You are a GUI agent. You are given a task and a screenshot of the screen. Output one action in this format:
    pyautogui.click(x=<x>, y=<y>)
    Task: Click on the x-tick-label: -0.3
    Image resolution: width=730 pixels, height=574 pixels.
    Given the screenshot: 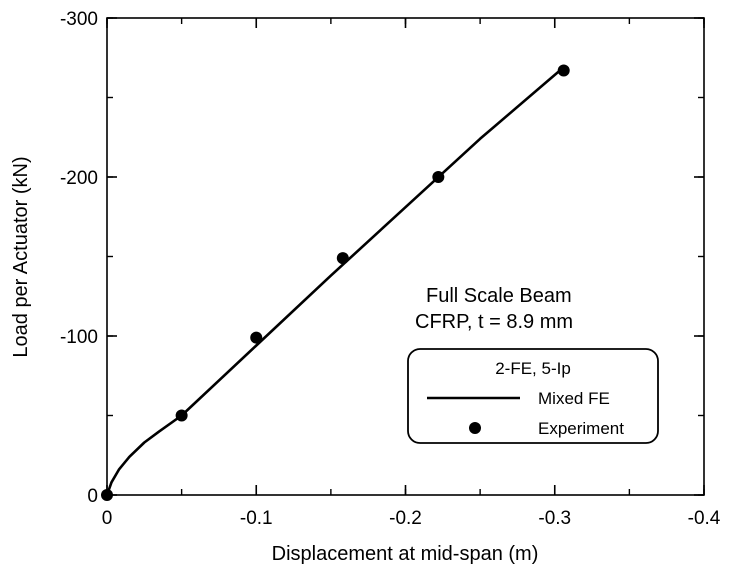 What is the action you would take?
    pyautogui.click(x=554, y=518)
    